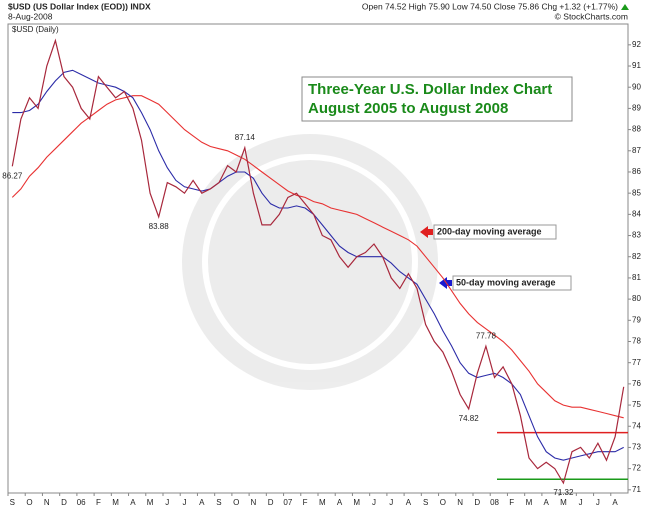  Describe the element at coordinates (489, 231) in the screenshot. I see `annotation: 200-day moving average` at that location.